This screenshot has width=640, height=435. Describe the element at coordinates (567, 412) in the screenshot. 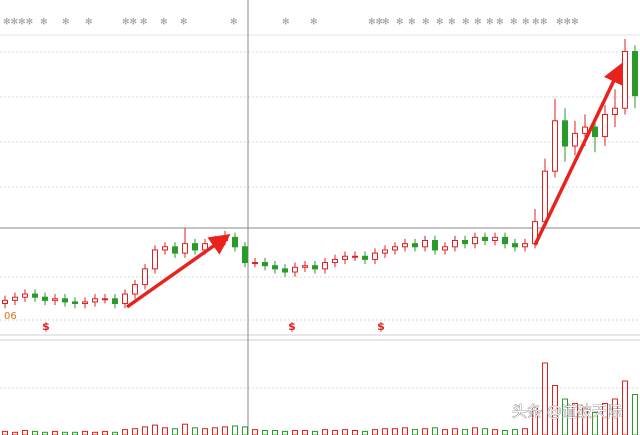

I see `watermark: 头条 @道破天际` at that location.